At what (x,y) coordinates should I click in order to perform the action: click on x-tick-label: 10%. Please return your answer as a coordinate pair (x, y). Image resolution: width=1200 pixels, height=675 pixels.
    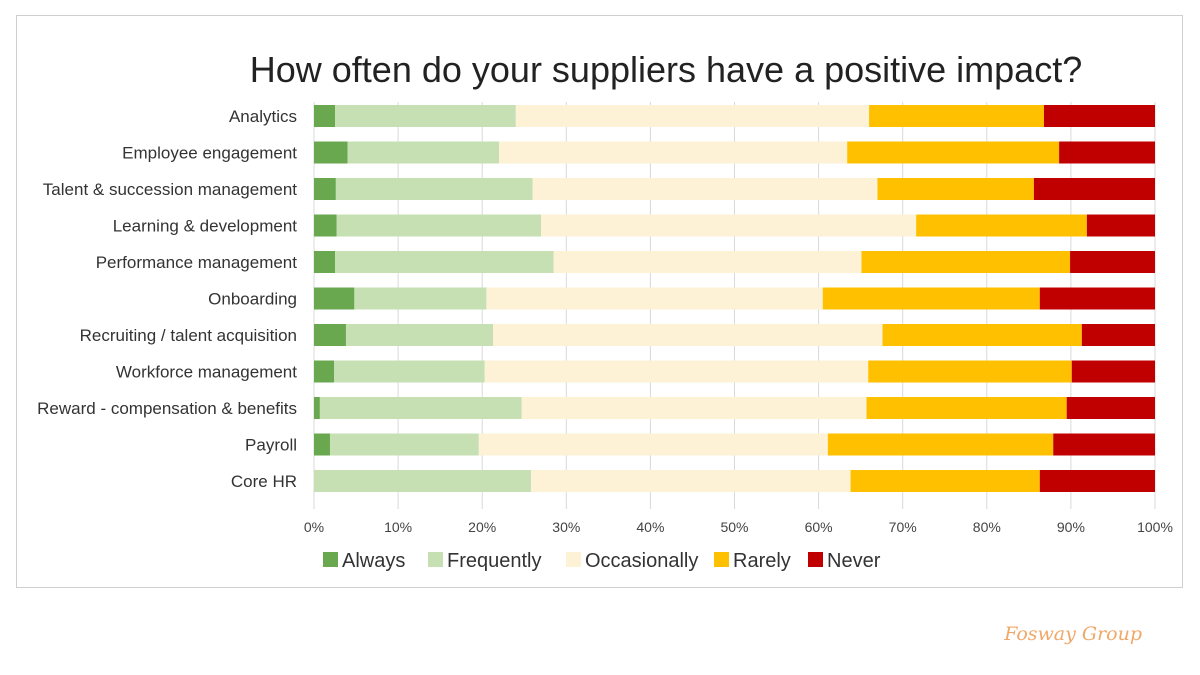
    Looking at the image, I should click on (398, 527).